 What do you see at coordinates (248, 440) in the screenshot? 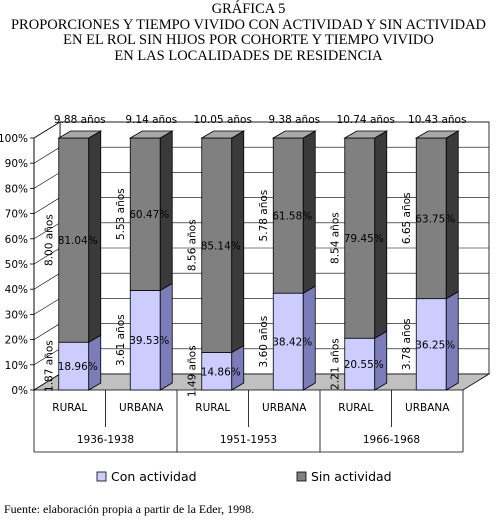
I see `x-group-label: 1951-1953` at bounding box center [248, 440].